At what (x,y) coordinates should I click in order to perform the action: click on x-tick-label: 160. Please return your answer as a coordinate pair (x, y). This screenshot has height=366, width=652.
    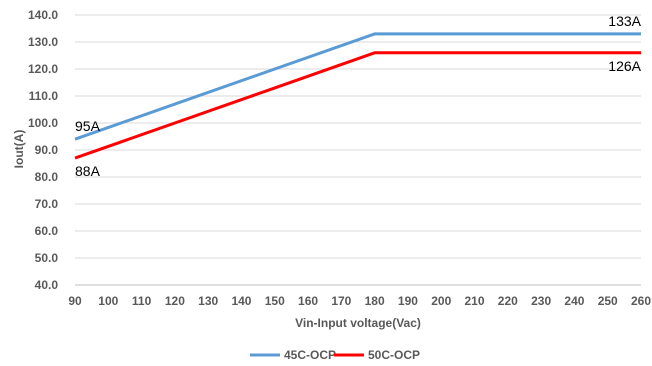
    Looking at the image, I should click on (308, 301).